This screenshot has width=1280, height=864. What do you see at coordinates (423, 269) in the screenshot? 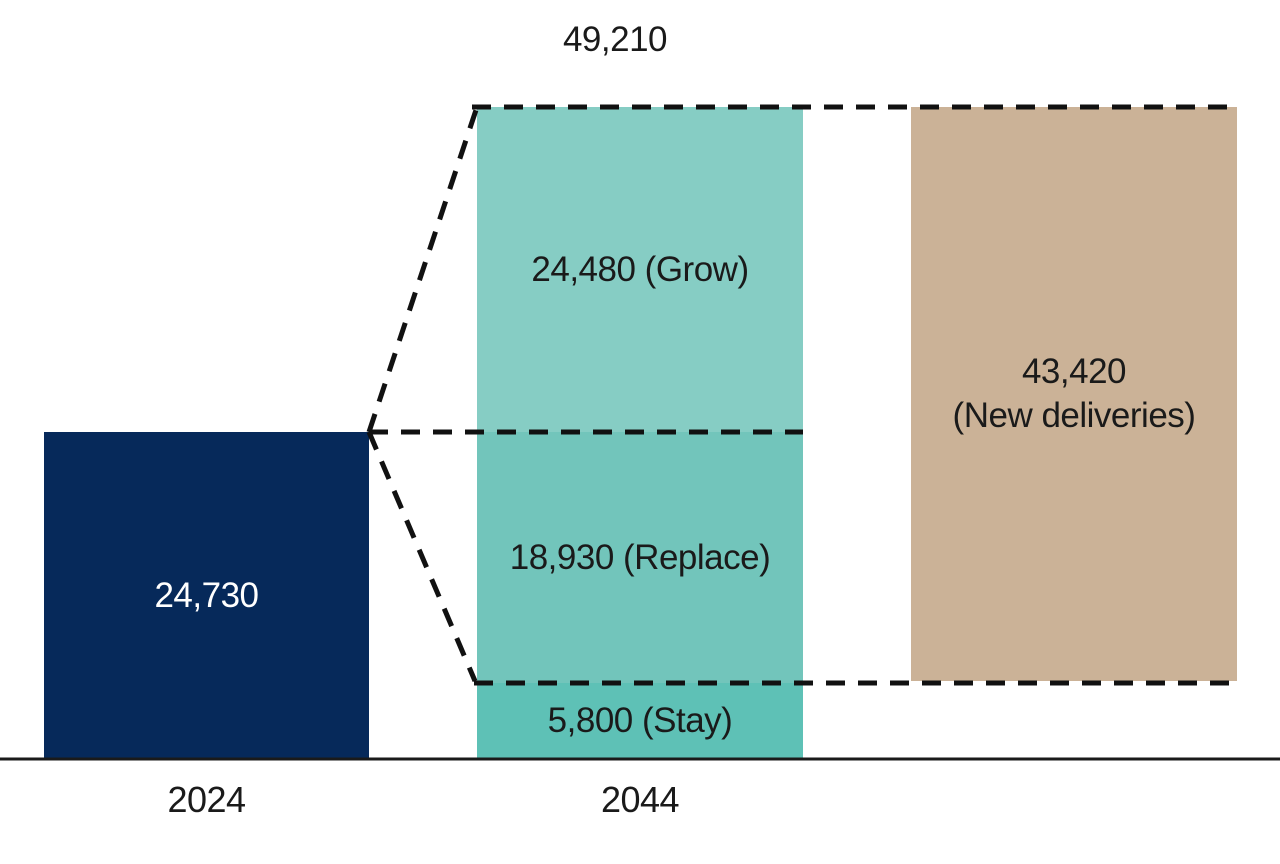
I see `dashed-diagonal-up` at bounding box center [423, 269].